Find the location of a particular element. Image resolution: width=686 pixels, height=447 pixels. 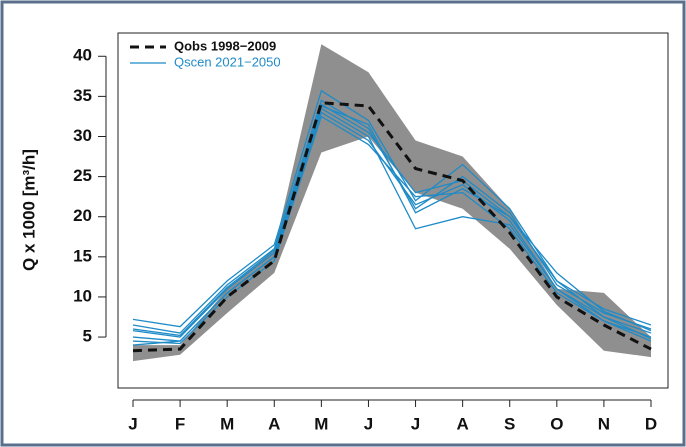

legend-label: Qobs 1998−2009 is located at coordinates (225, 45).